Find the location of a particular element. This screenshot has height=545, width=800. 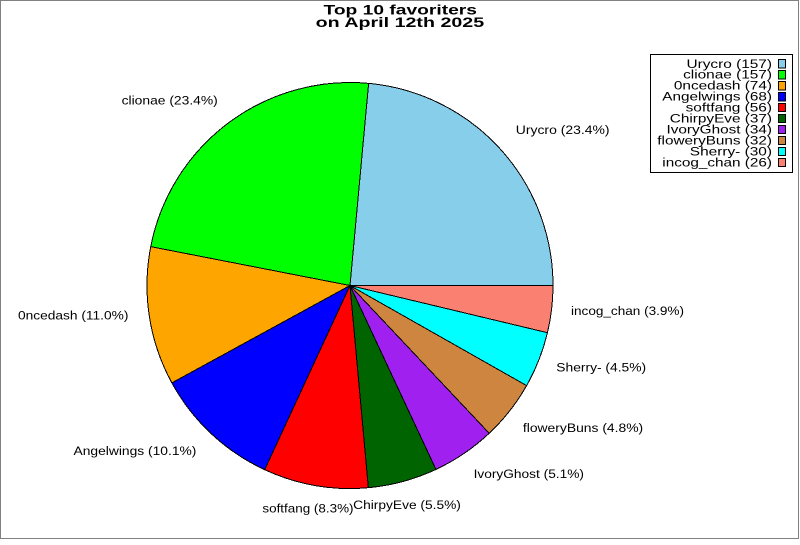

svg-text: Angelwings (10.1%) is located at coordinates (135, 451).